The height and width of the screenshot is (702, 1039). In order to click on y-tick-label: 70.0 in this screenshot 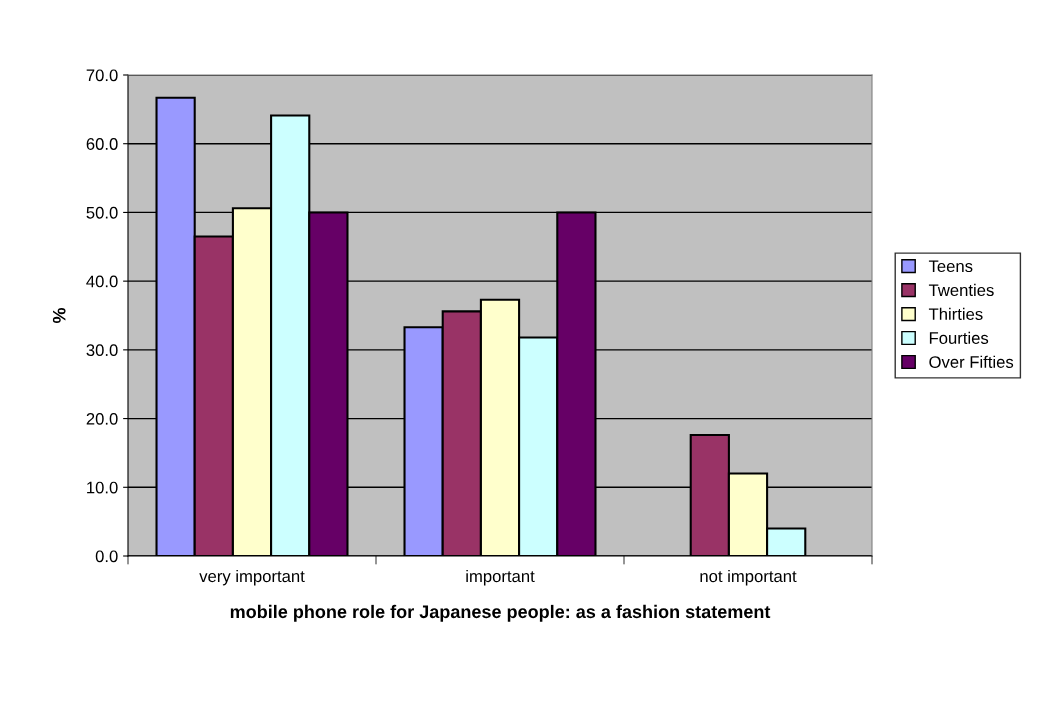, I will do `click(102, 75)`.